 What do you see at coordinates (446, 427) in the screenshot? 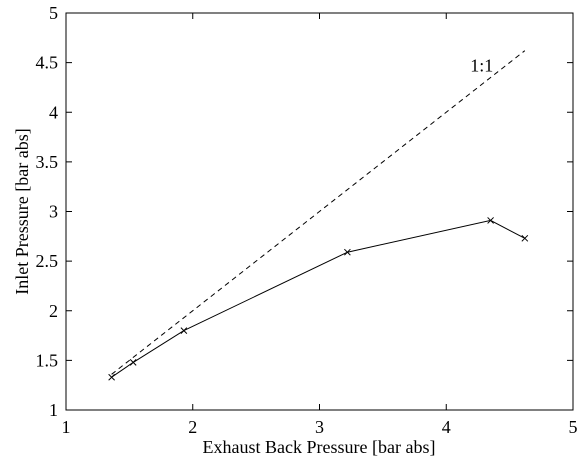
I see `x-tick-label: 4` at bounding box center [446, 427].